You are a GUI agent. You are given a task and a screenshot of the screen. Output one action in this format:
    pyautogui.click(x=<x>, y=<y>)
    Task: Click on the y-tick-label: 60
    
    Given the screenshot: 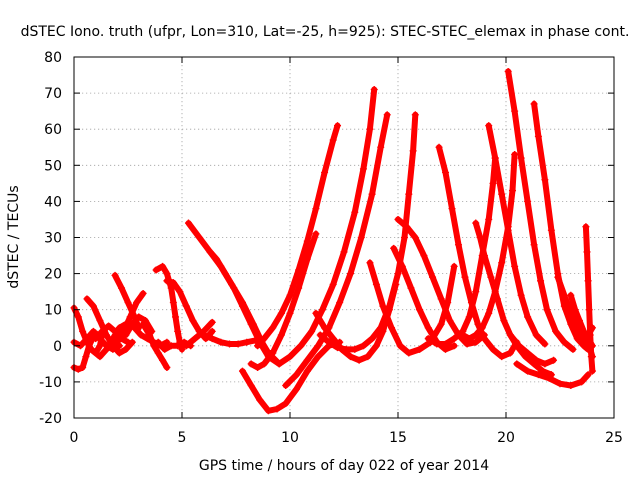 What is the action you would take?
    pyautogui.click(x=53, y=130)
    